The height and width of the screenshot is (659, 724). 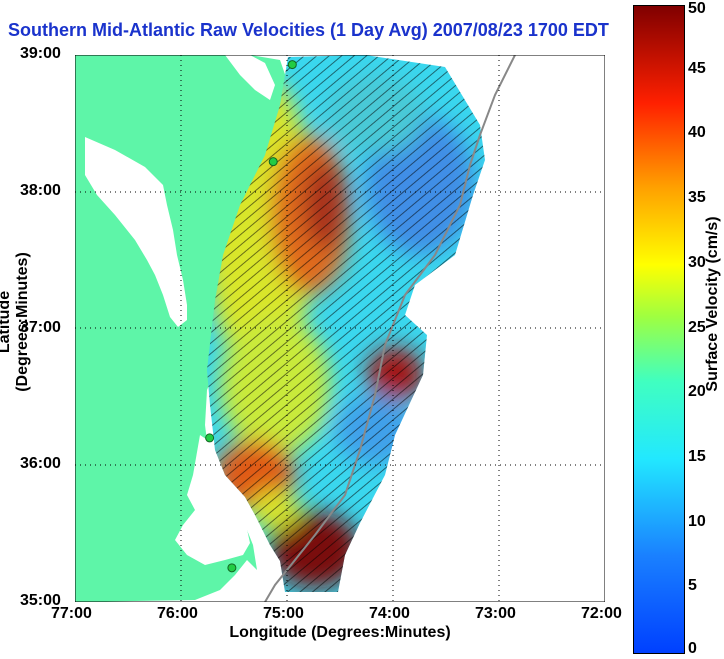 What do you see at coordinates (40, 190) in the screenshot?
I see `y-tick-label: 38:00` at bounding box center [40, 190].